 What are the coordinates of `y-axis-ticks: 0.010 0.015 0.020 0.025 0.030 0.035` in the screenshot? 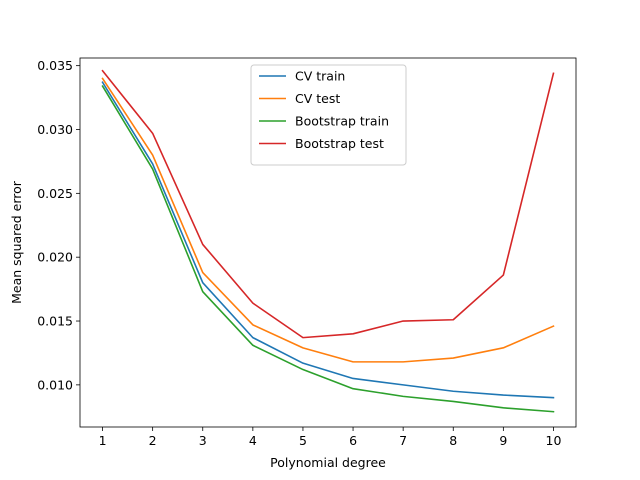 It's located at (58, 225).